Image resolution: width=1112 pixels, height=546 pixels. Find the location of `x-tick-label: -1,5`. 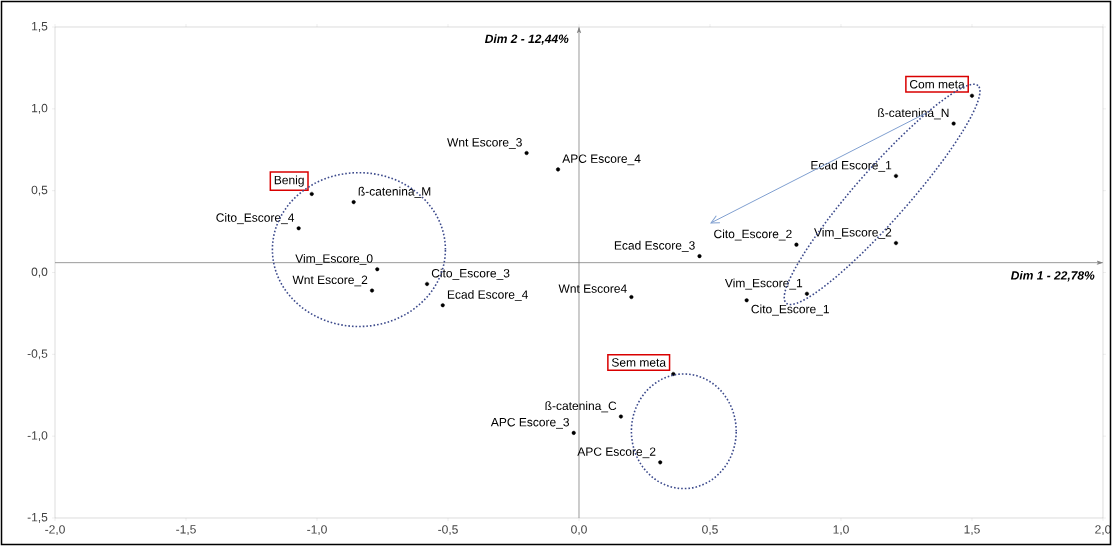

x-tick-label: -1,5 is located at coordinates (186, 530).